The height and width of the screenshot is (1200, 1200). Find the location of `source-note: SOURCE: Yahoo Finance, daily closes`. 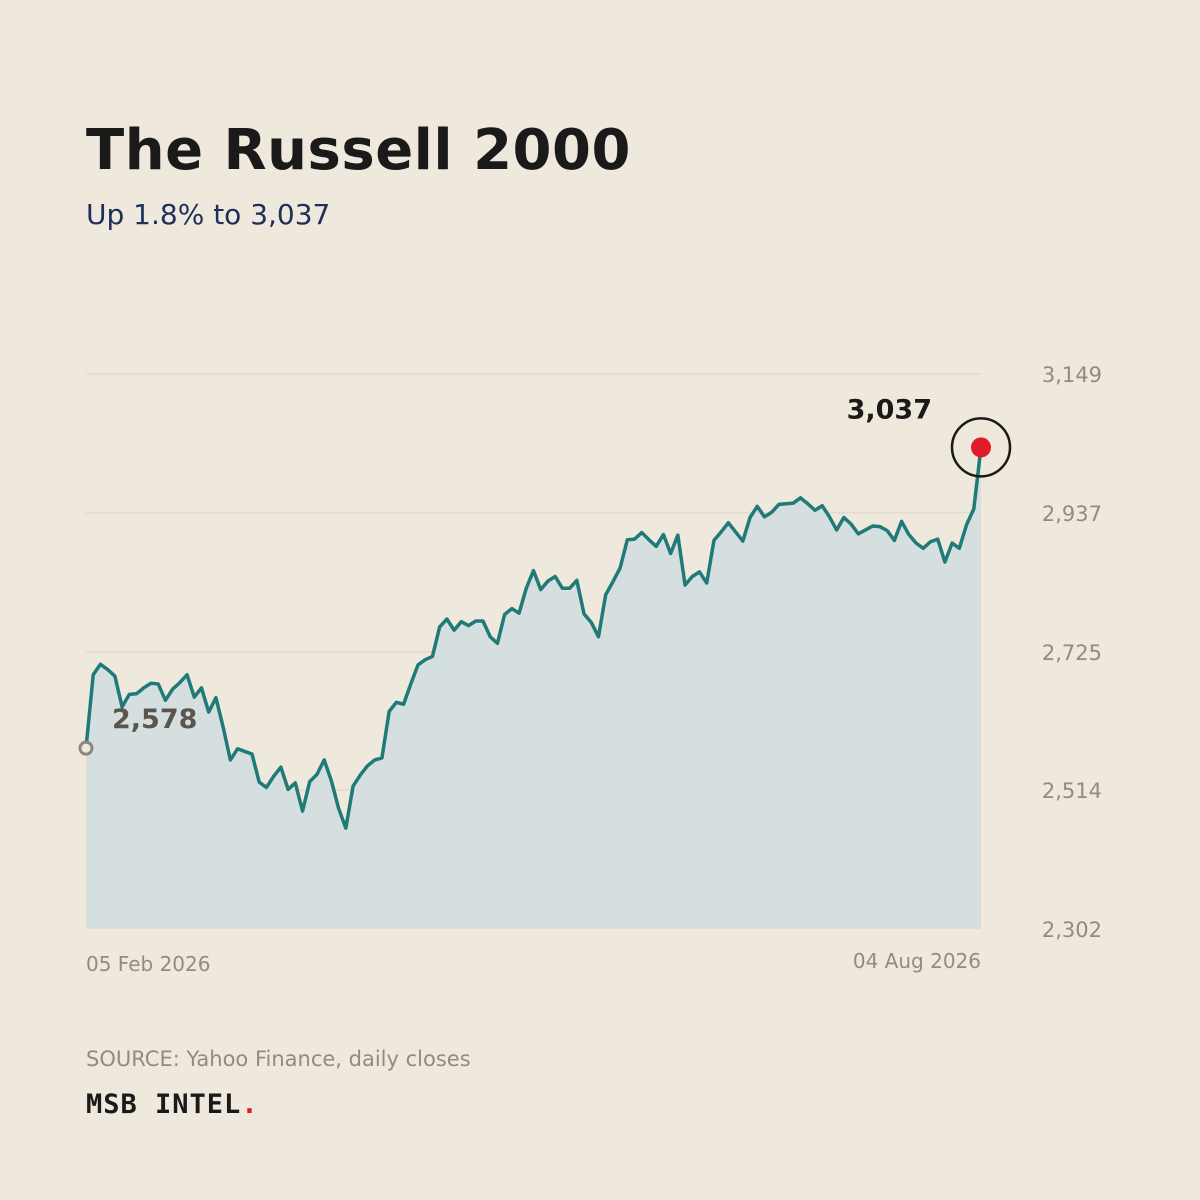

source-note: SOURCE: Yahoo Finance, daily closes is located at coordinates (278, 1059).